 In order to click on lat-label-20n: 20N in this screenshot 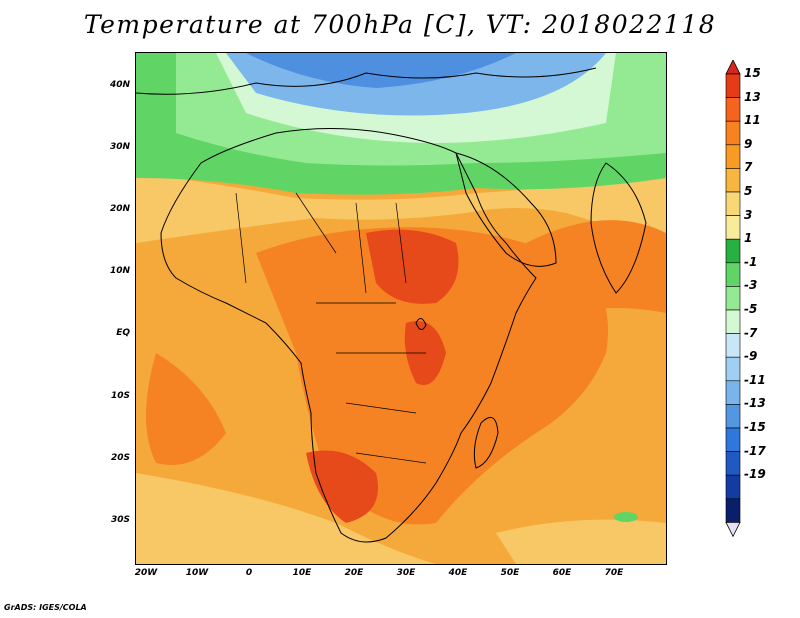, I will do `click(119, 209)`.